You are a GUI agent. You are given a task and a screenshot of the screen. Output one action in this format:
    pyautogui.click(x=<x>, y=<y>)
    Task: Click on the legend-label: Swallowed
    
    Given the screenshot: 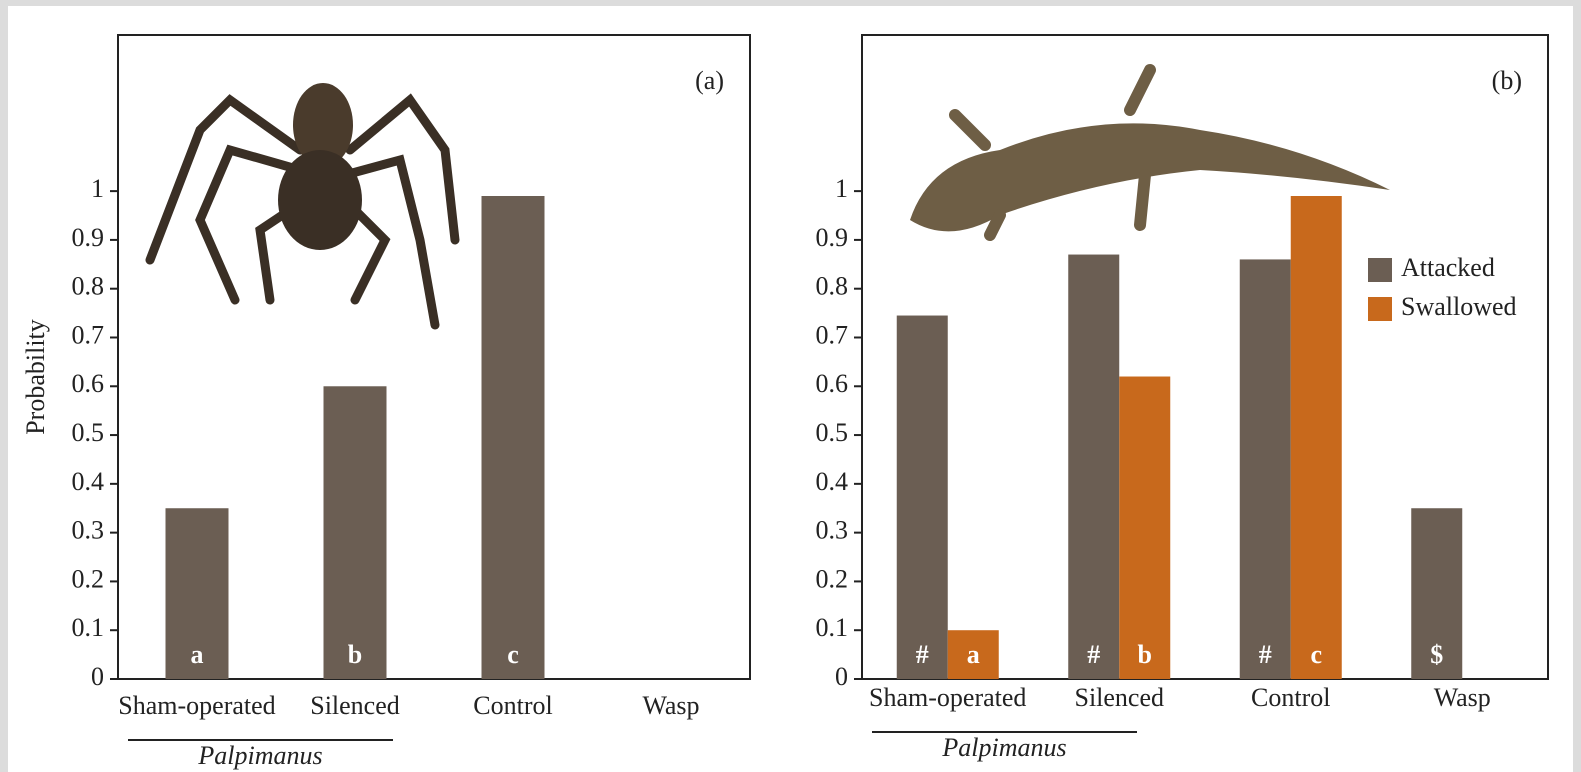 What is the action you would take?
    pyautogui.click(x=1459, y=306)
    